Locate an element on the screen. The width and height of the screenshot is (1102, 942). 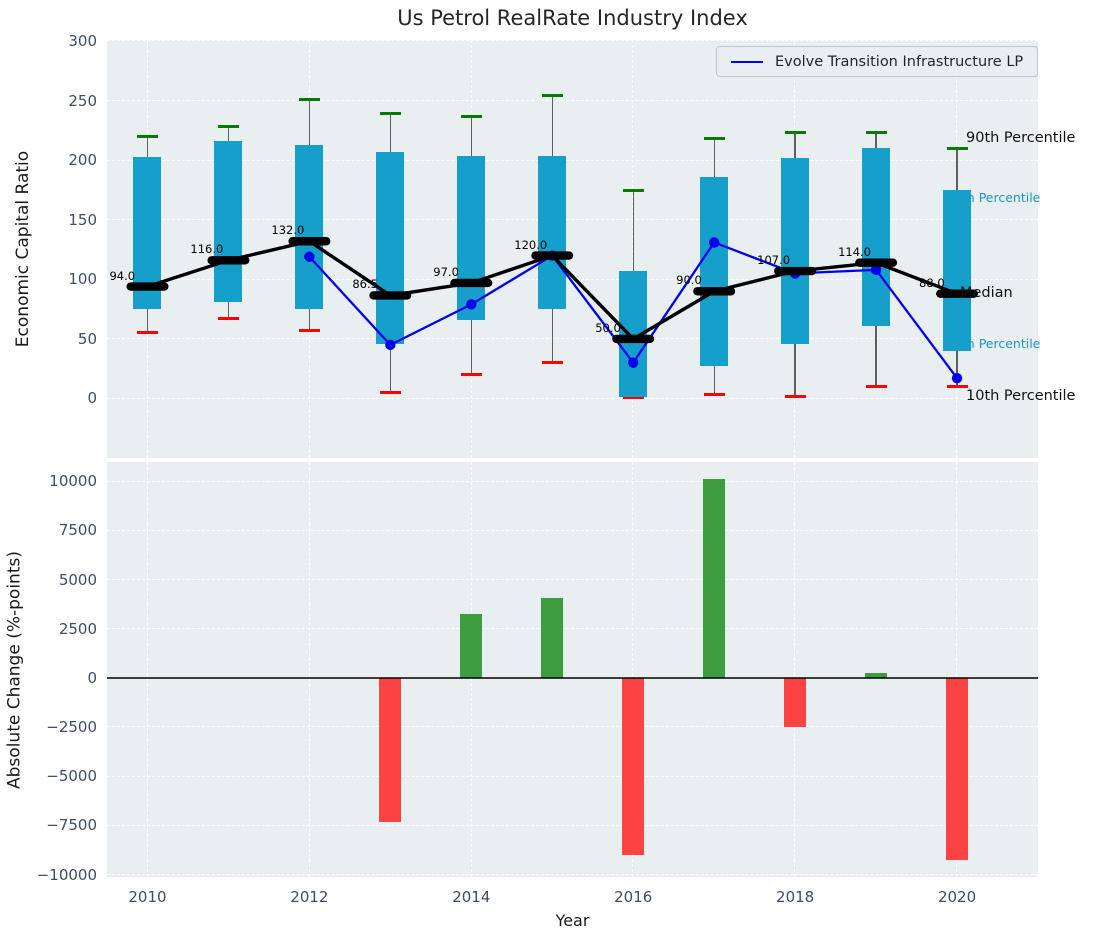
median-value-annotation: 114.0 is located at coordinates (855, 251).